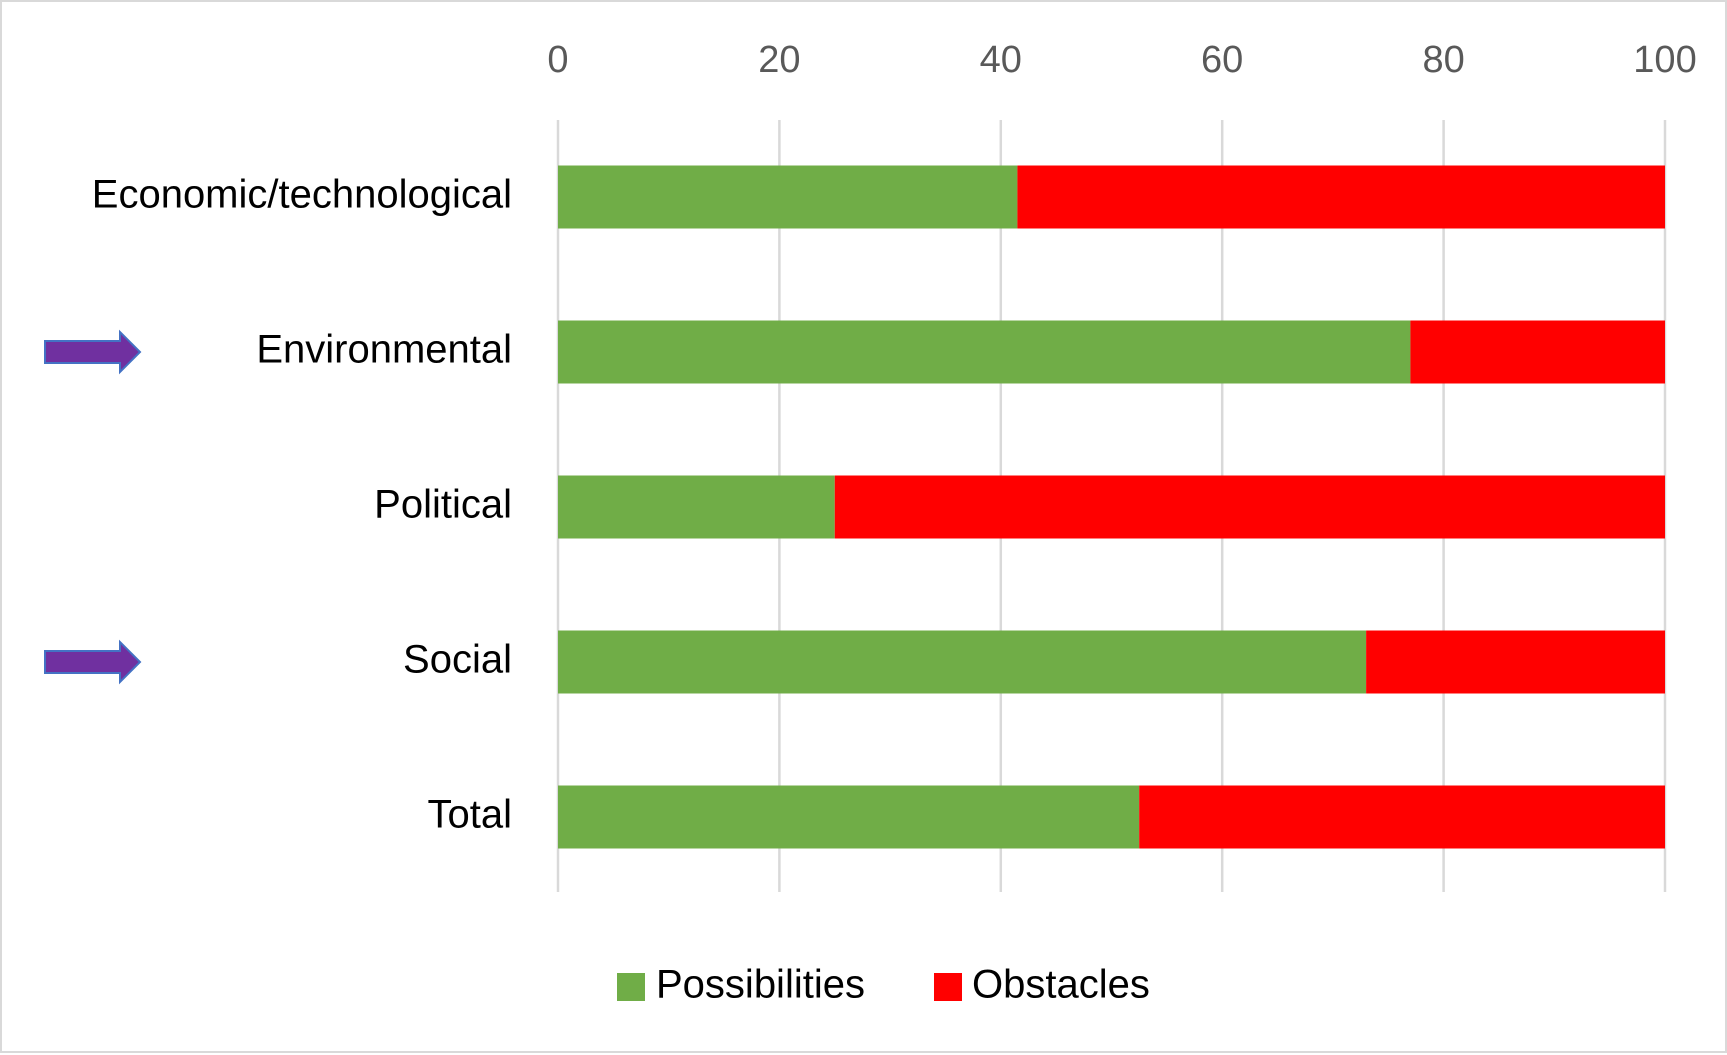 The height and width of the screenshot is (1055, 1727). What do you see at coordinates (948, 987) in the screenshot?
I see `legend-swatch-obstacles` at bounding box center [948, 987].